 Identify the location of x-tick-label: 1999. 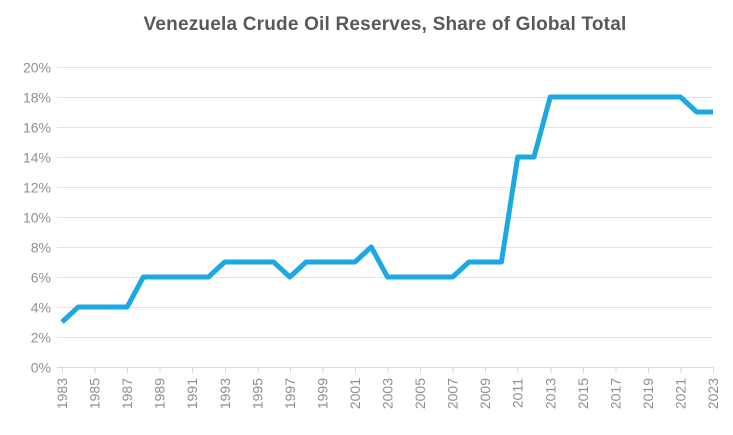
(322, 393).